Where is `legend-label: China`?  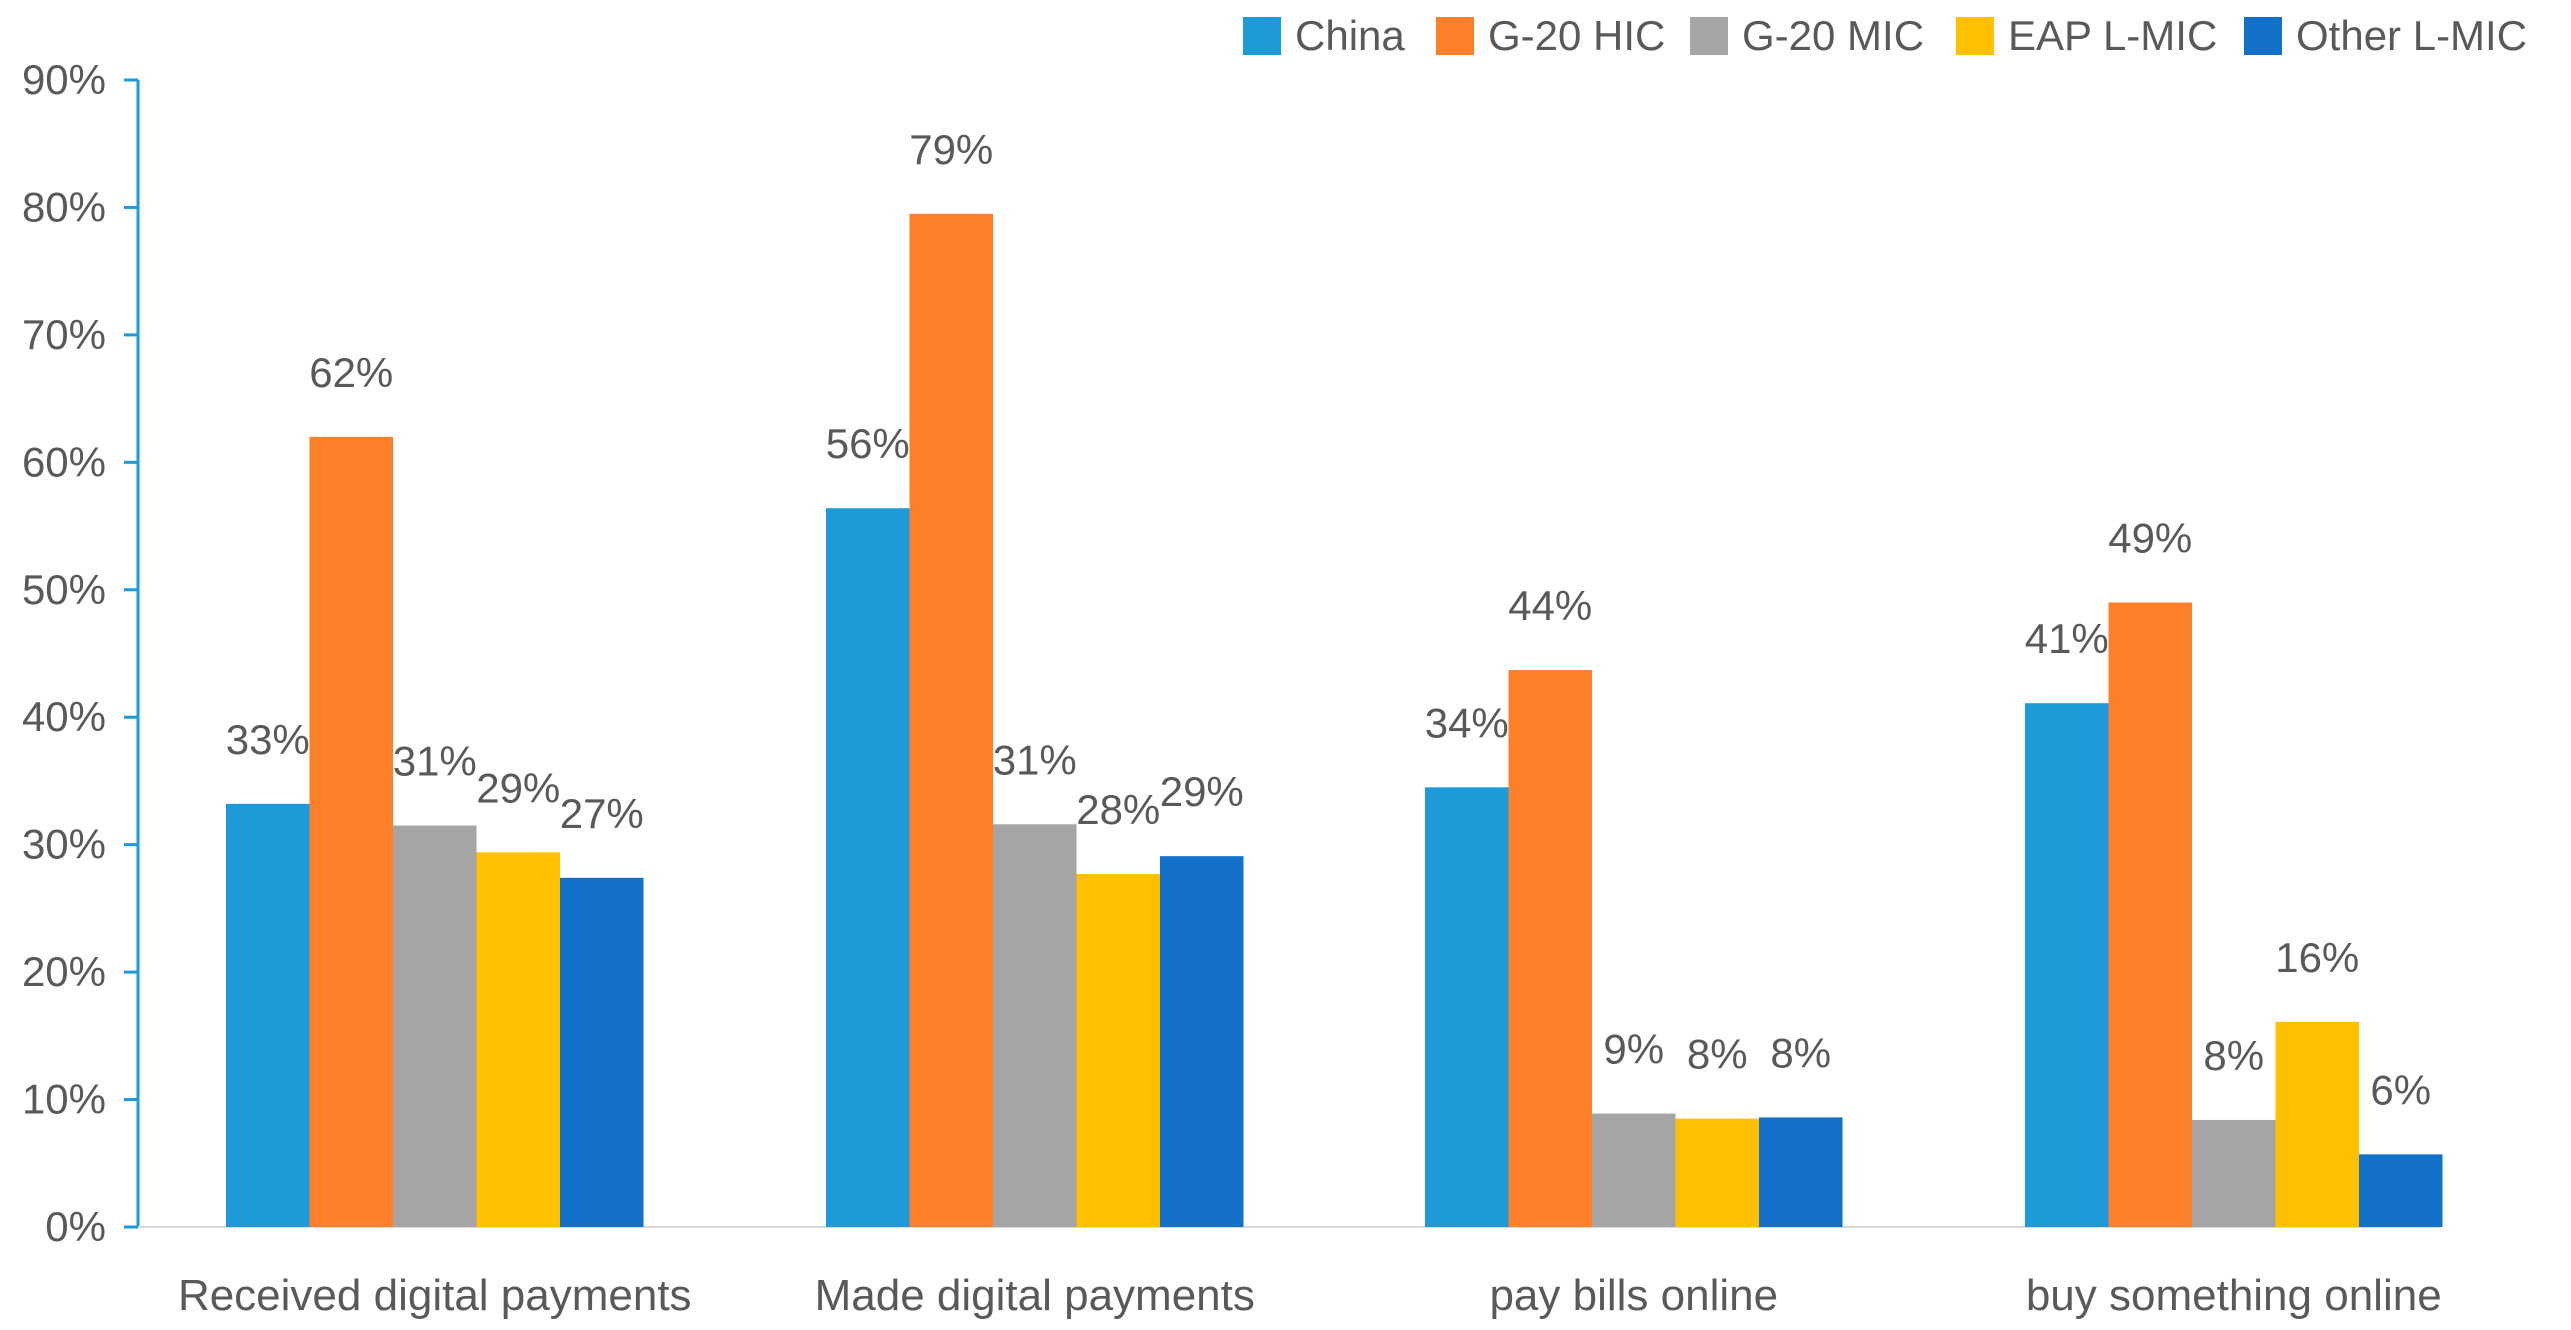
legend-label: China is located at coordinates (1350, 35).